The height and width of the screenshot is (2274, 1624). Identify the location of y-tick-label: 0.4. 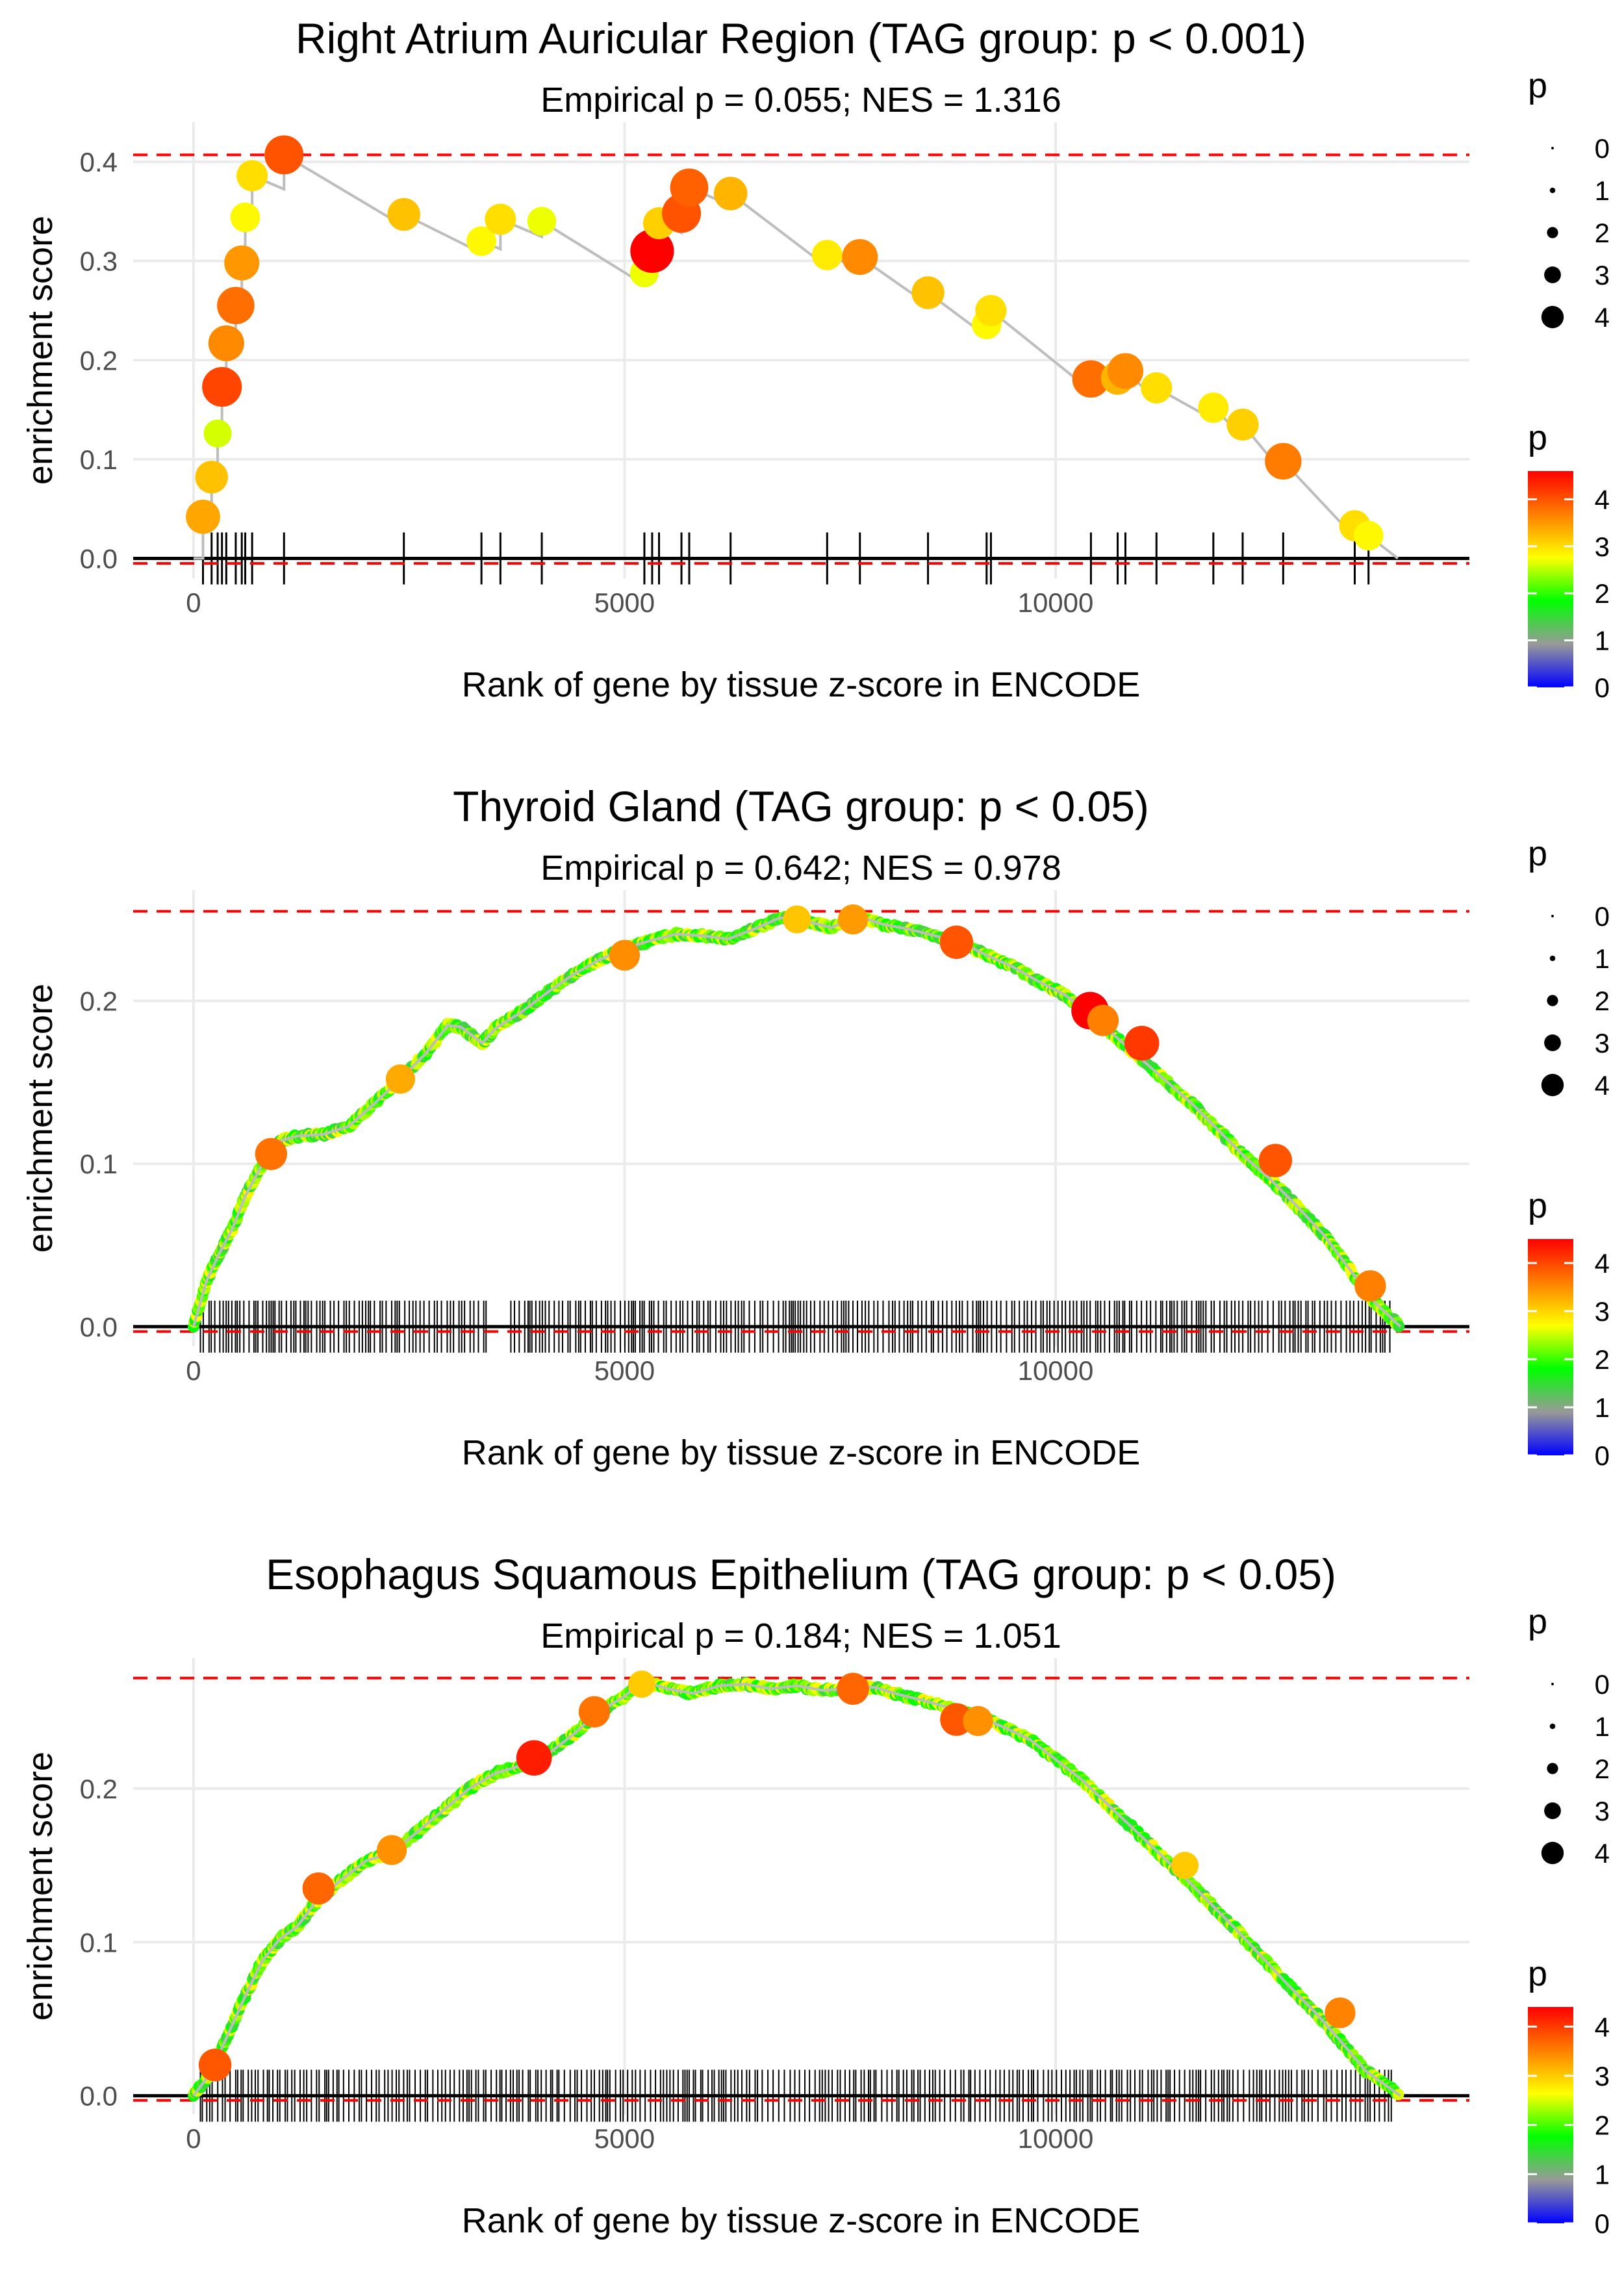
(99, 162).